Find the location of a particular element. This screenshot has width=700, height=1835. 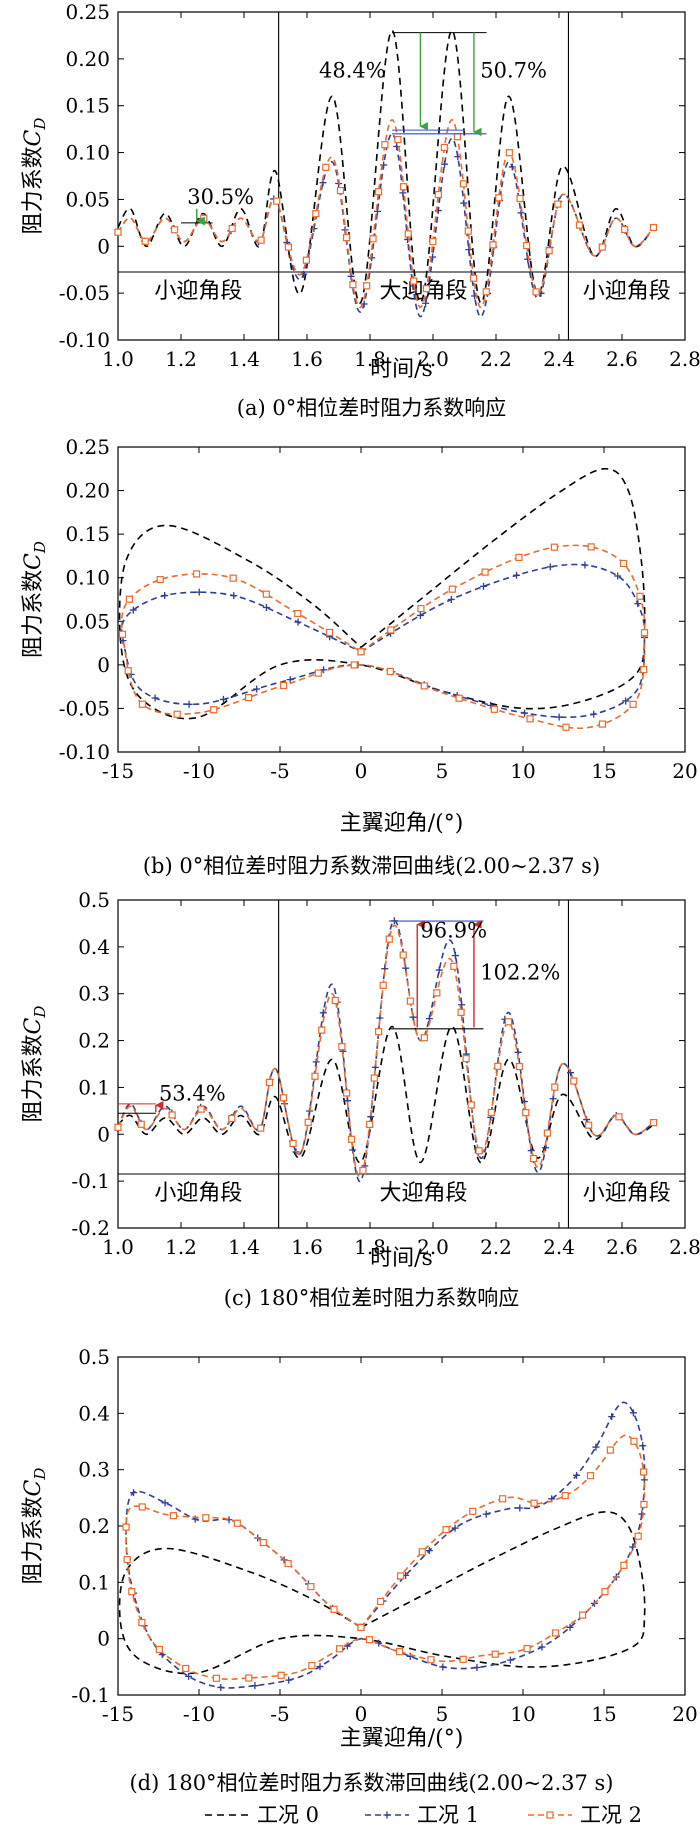

x-tick-label: 2.8 is located at coordinates (684, 1247).